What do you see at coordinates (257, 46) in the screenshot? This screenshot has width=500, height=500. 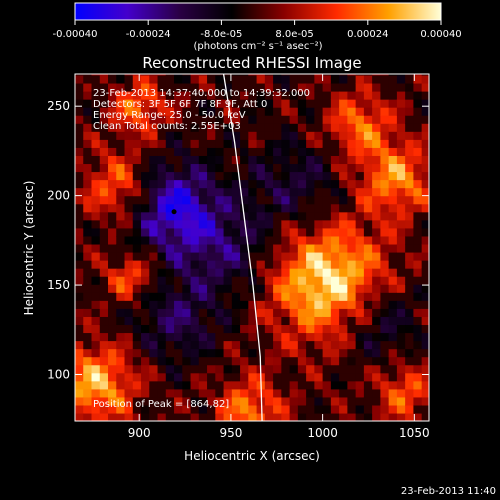 I see `colorbar-label: (photons cm⁻² s⁻¹ asec⁻²)` at bounding box center [257, 46].